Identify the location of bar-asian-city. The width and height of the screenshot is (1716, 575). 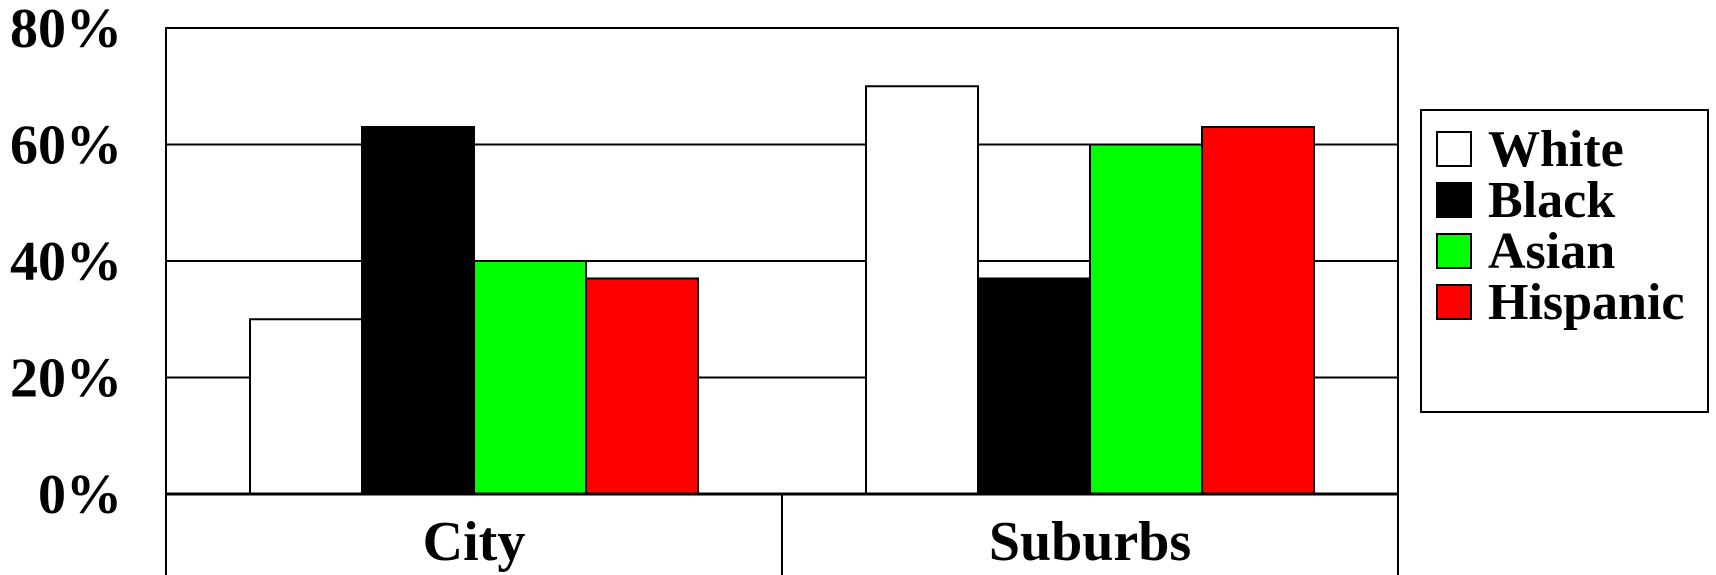
(530, 377).